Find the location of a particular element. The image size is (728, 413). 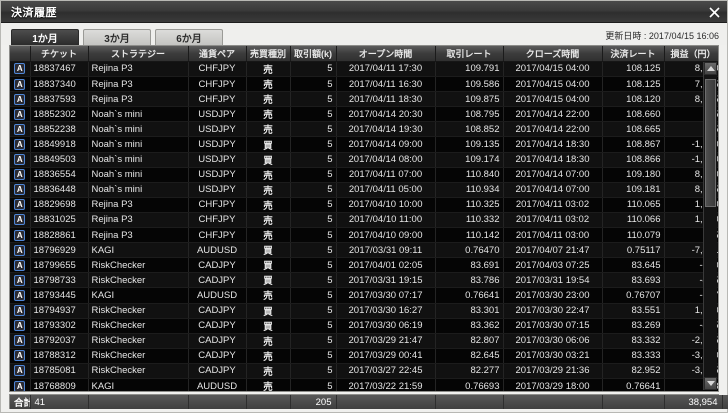

cell-open-time: 2017/03/22 21:59 is located at coordinates (386, 384).